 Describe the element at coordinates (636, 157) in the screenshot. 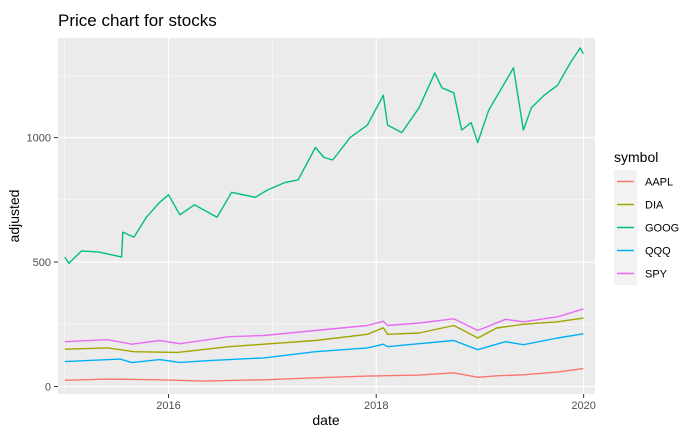

I see `legend-title: symbol` at that location.